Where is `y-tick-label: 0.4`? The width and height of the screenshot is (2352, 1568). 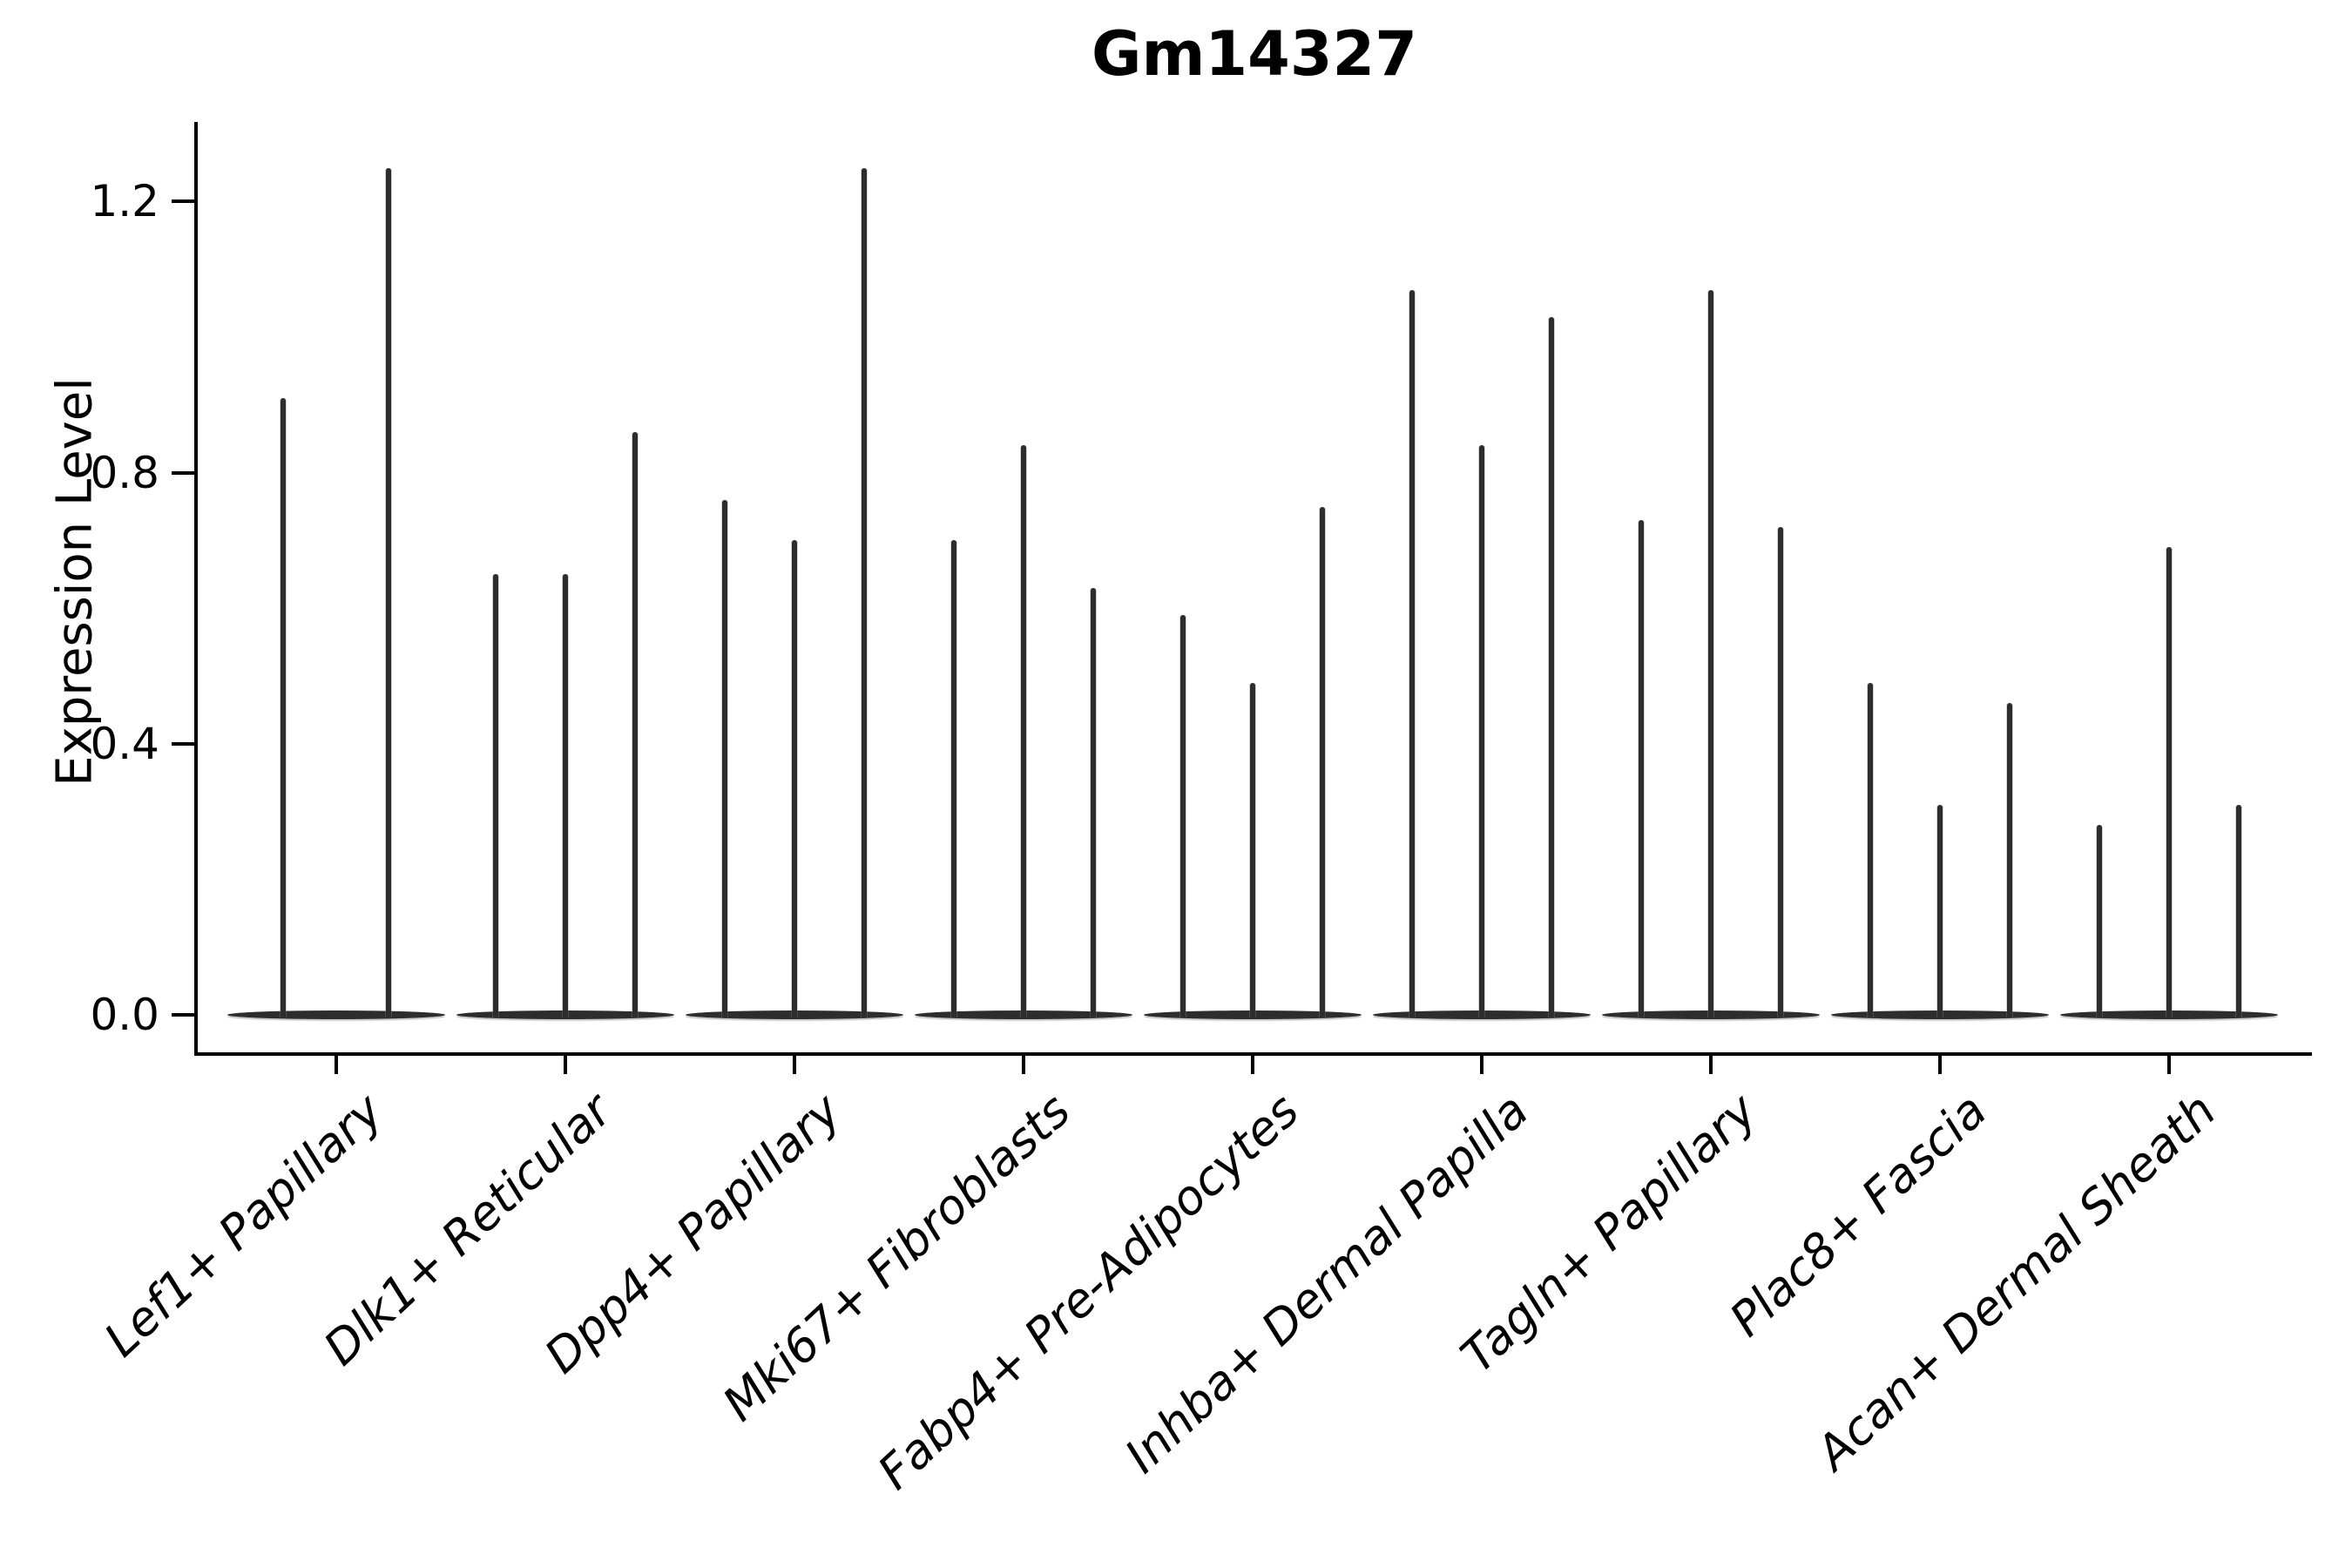
y-tick-label: 0.4 is located at coordinates (125, 743).